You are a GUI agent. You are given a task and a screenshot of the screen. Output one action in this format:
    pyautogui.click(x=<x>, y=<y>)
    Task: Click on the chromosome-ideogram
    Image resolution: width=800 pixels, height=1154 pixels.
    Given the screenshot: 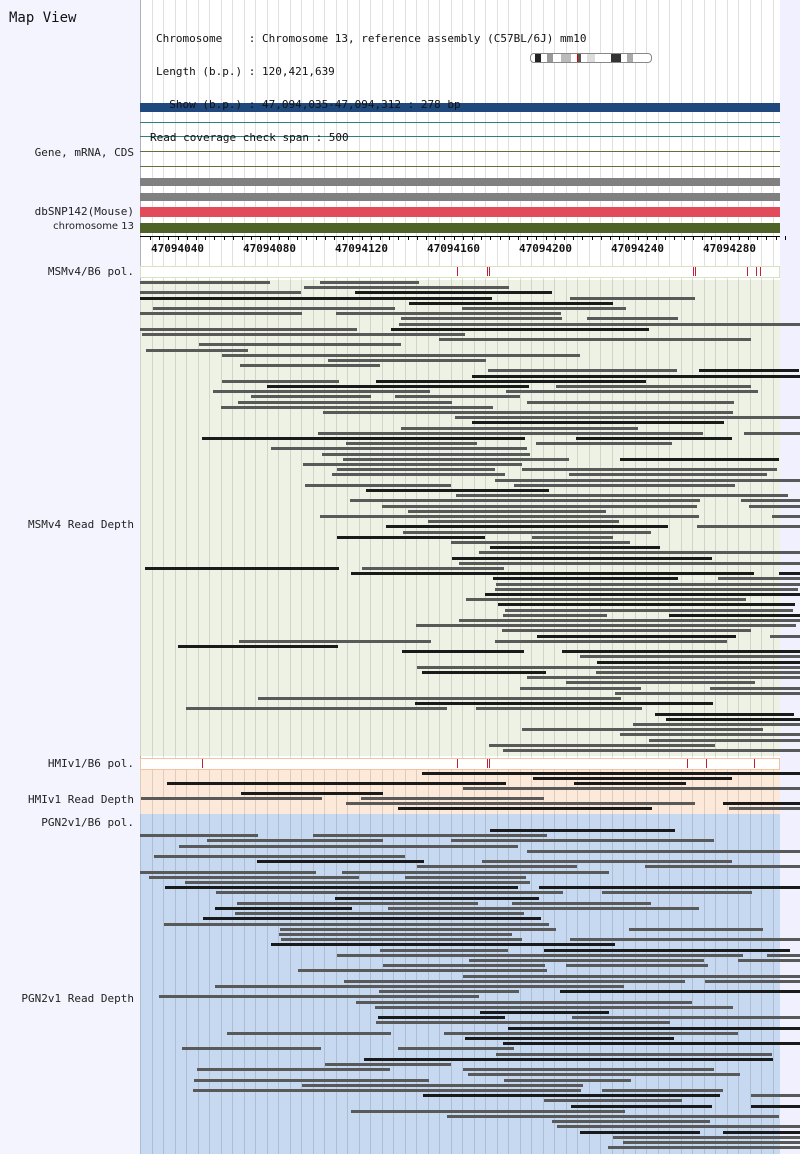 What is the action you would take?
    pyautogui.click(x=591, y=58)
    